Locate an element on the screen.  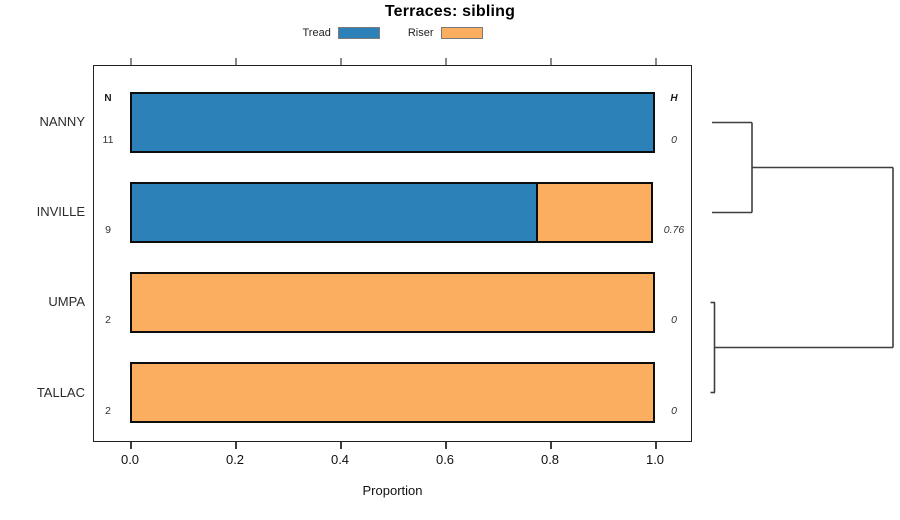
bottom-tick-0.2 is located at coordinates (236, 445).